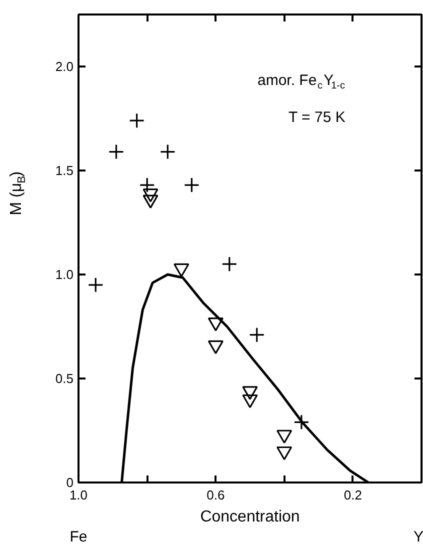 This screenshot has width=423, height=548. I want to click on x-tick-label: 0.2, so click(353, 495).